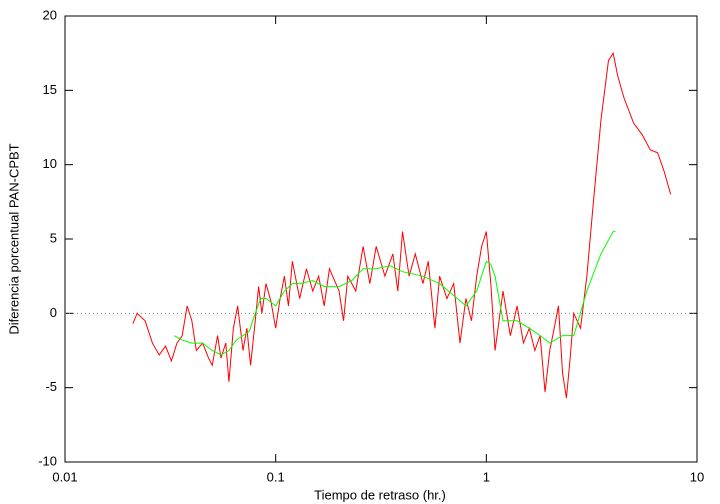 Image resolution: width=720 pixels, height=504 pixels. Describe the element at coordinates (380, 494) in the screenshot. I see `x-axis-label: Tiempo de retraso (hr.)` at that location.